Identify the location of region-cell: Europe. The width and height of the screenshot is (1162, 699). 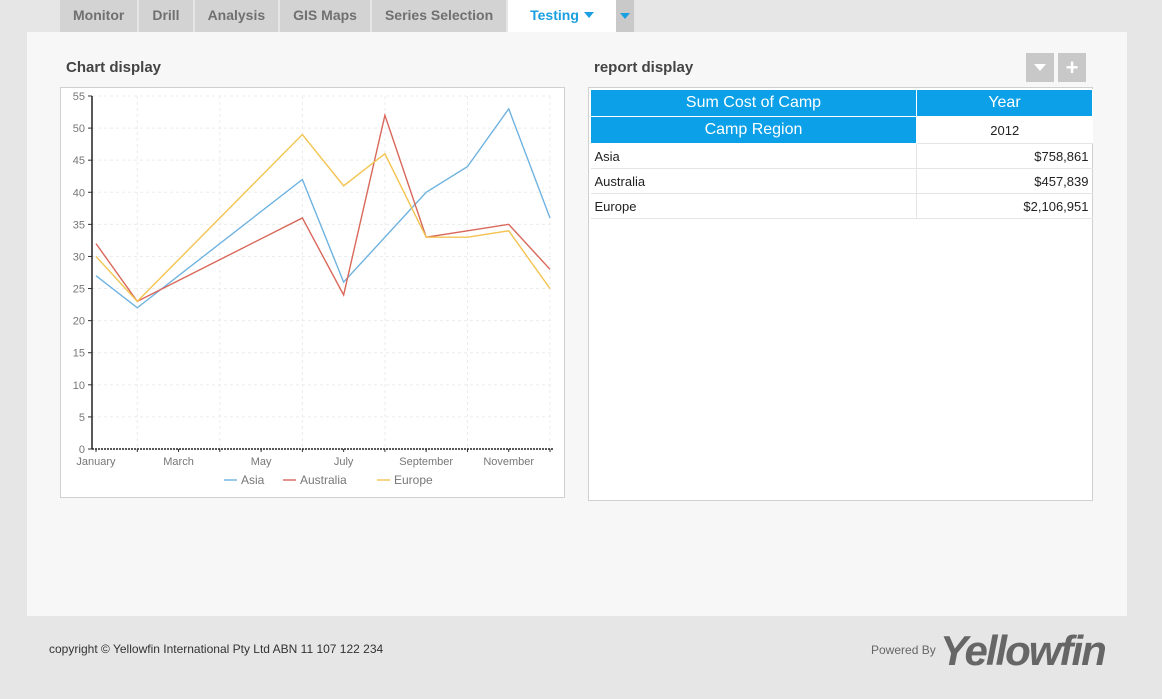
(753, 206).